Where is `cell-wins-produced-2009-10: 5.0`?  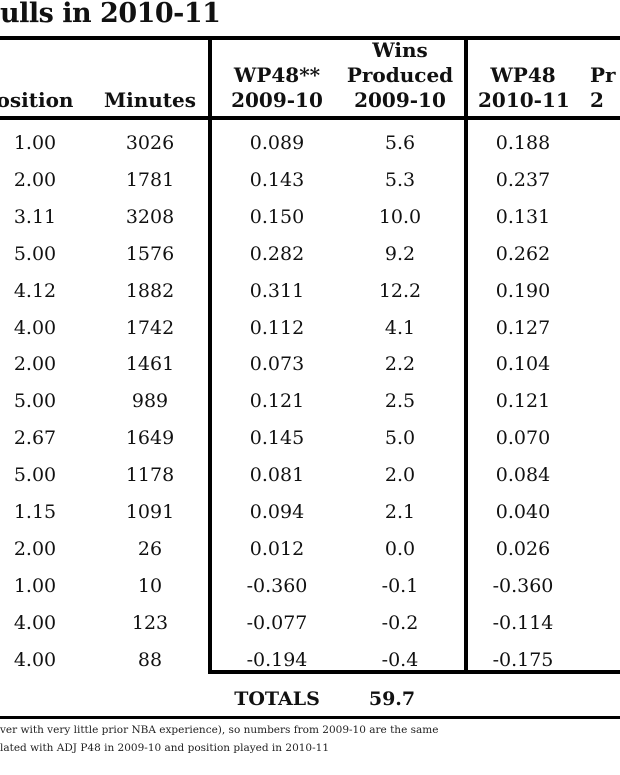 cell-wins-produced-2009-10: 5.0 is located at coordinates (400, 438).